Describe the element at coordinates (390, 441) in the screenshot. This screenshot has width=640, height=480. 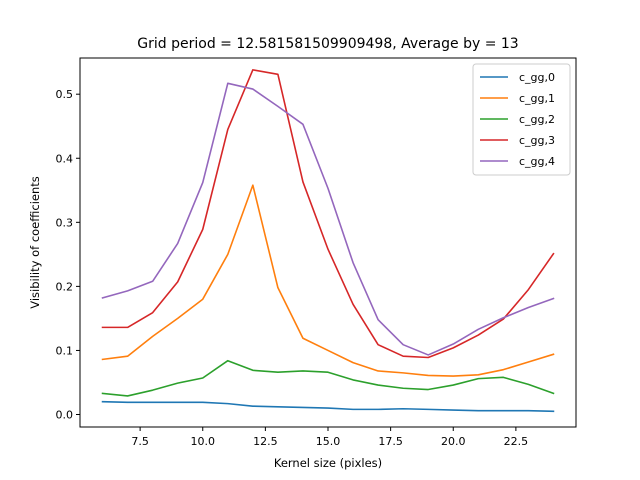
I see `x-tick-label: 17.5` at that location.